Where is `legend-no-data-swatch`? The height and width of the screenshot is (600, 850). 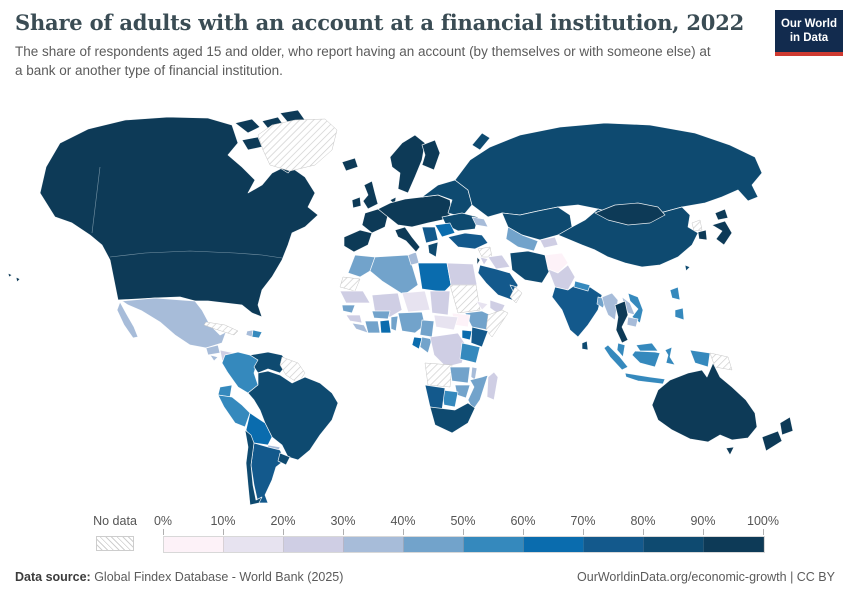
legend-no-data-swatch is located at coordinates (115, 543).